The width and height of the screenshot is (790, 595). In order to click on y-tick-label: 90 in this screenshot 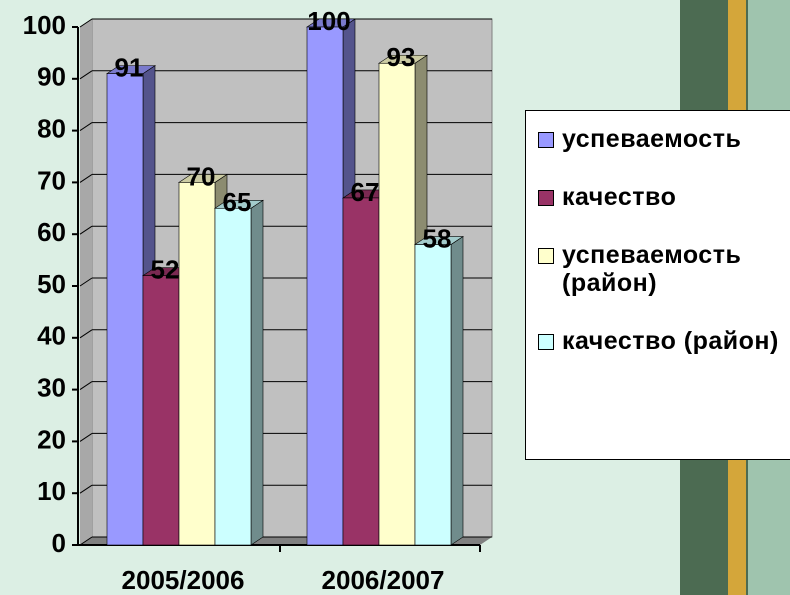, I will do `click(51, 77)`.